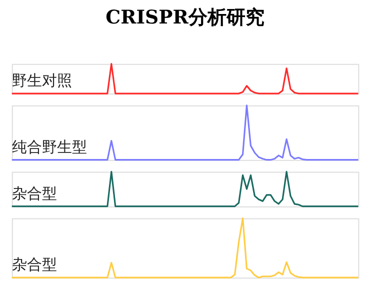 This screenshot has width=378, height=304. Describe the element at coordinates (185, 17) in the screenshot. I see `chart-title: CRISPR分析研究` at that location.